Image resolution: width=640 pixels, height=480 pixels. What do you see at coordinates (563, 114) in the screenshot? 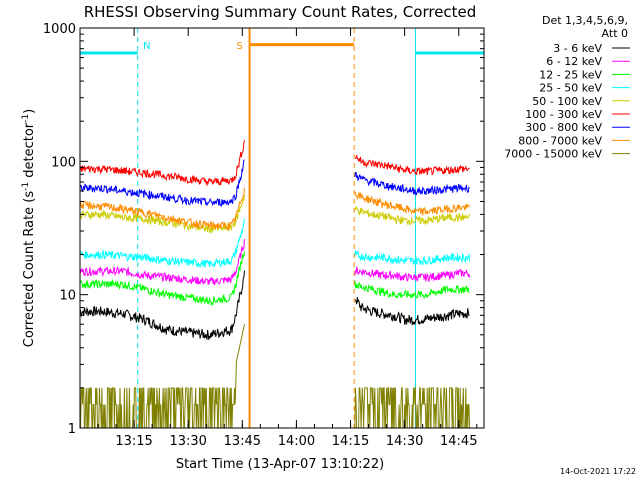
I see `legend-label: 100 - 300 keV` at bounding box center [563, 114].